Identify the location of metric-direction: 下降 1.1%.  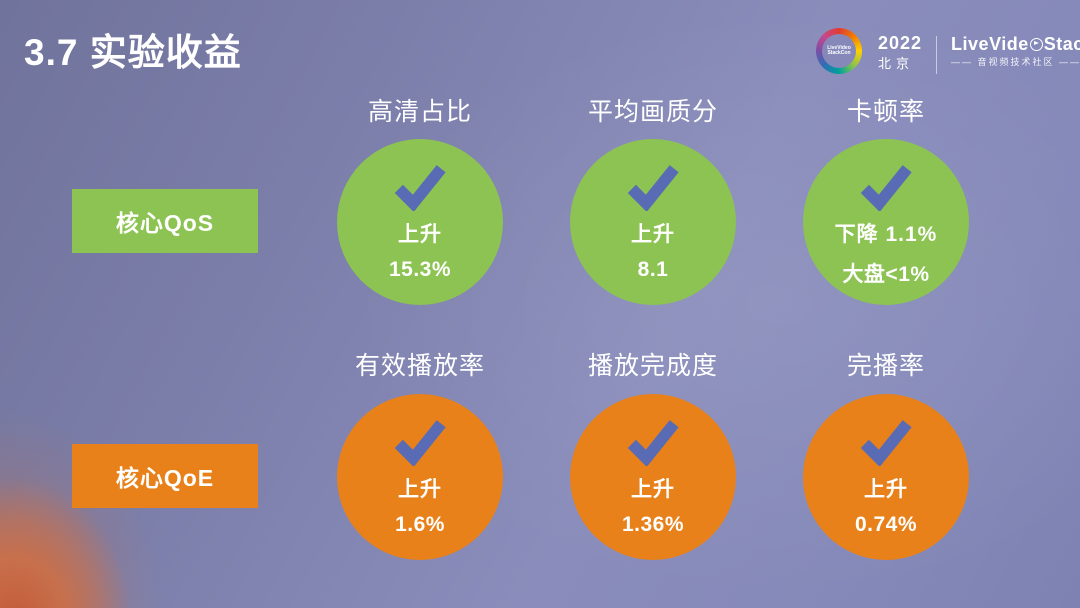
(886, 234).